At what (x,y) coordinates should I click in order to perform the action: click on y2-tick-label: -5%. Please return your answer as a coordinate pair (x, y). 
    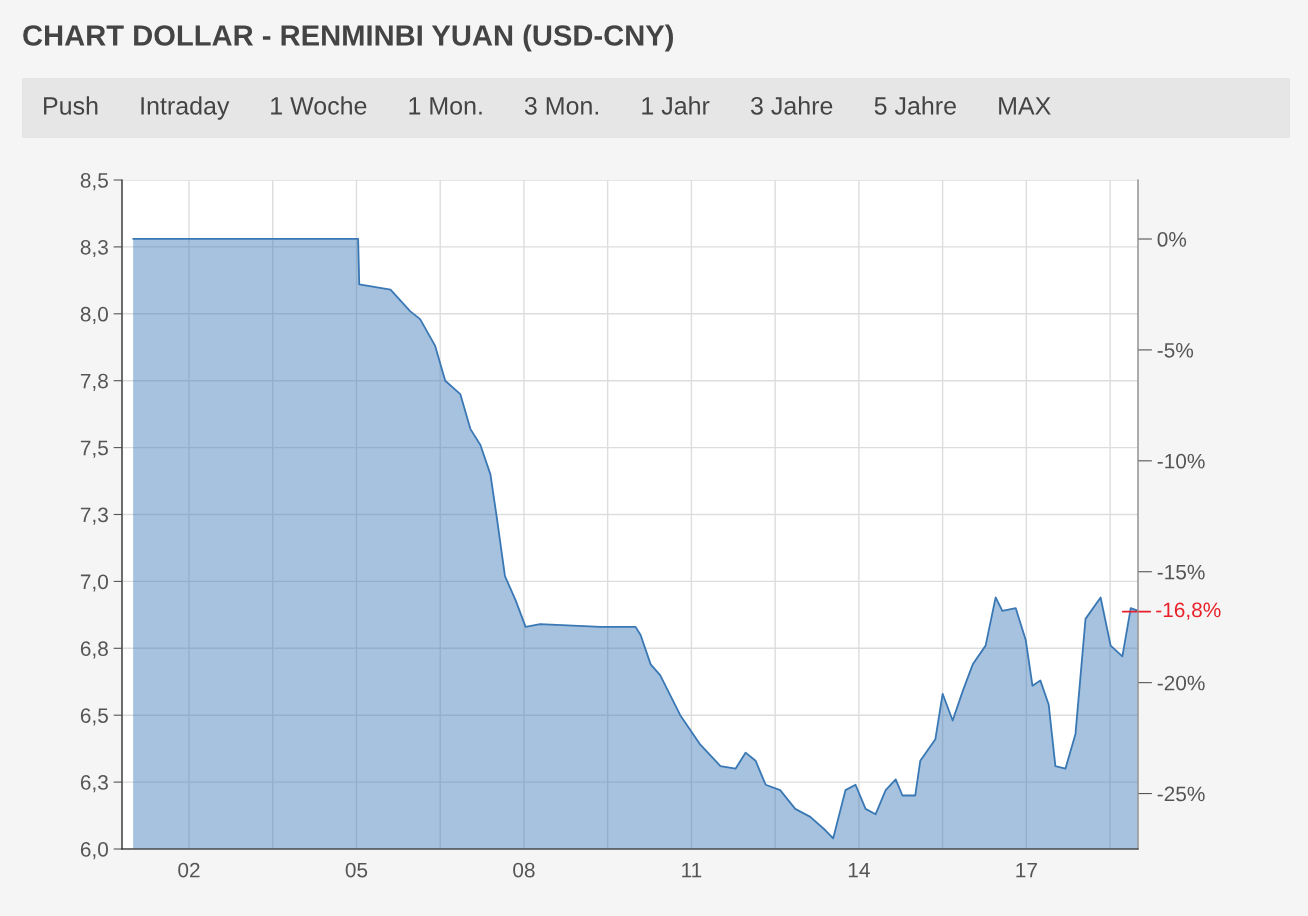
    Looking at the image, I should click on (1175, 350).